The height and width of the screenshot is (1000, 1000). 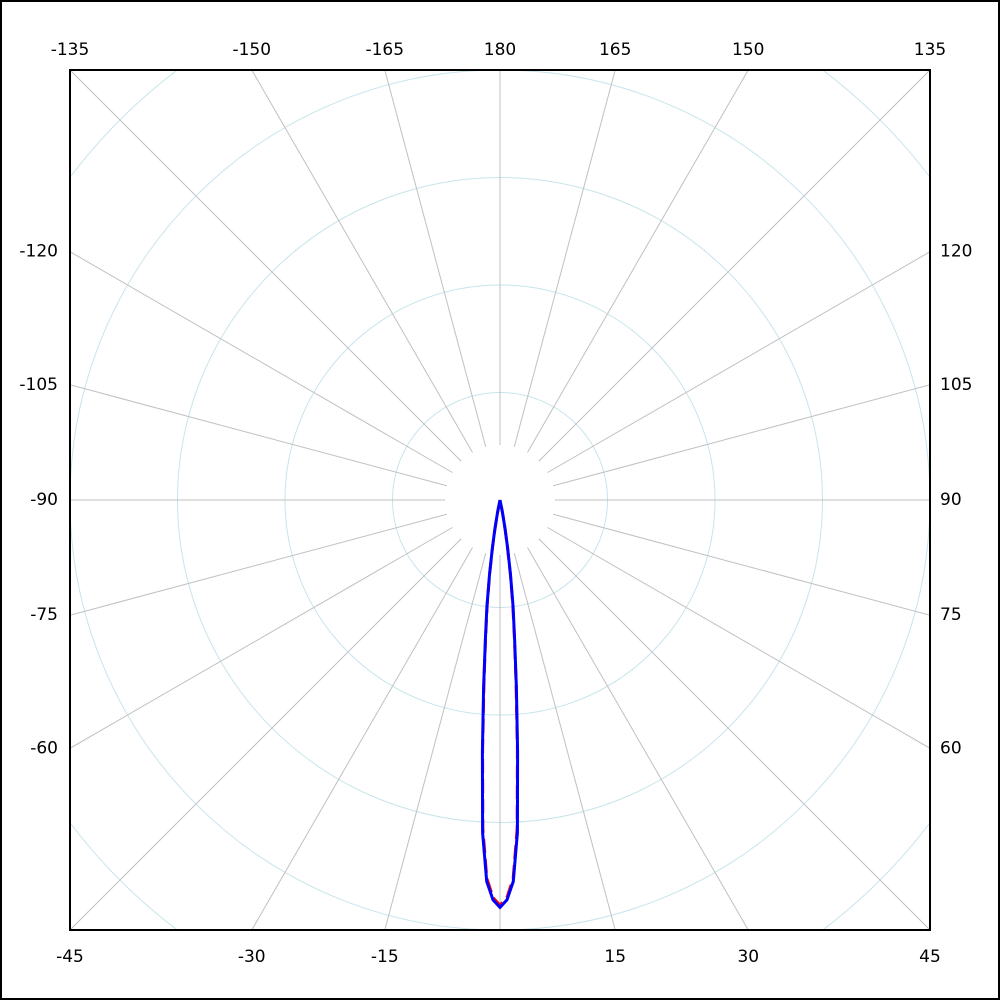 I want to click on angle-tick-label: -120, so click(x=38, y=252).